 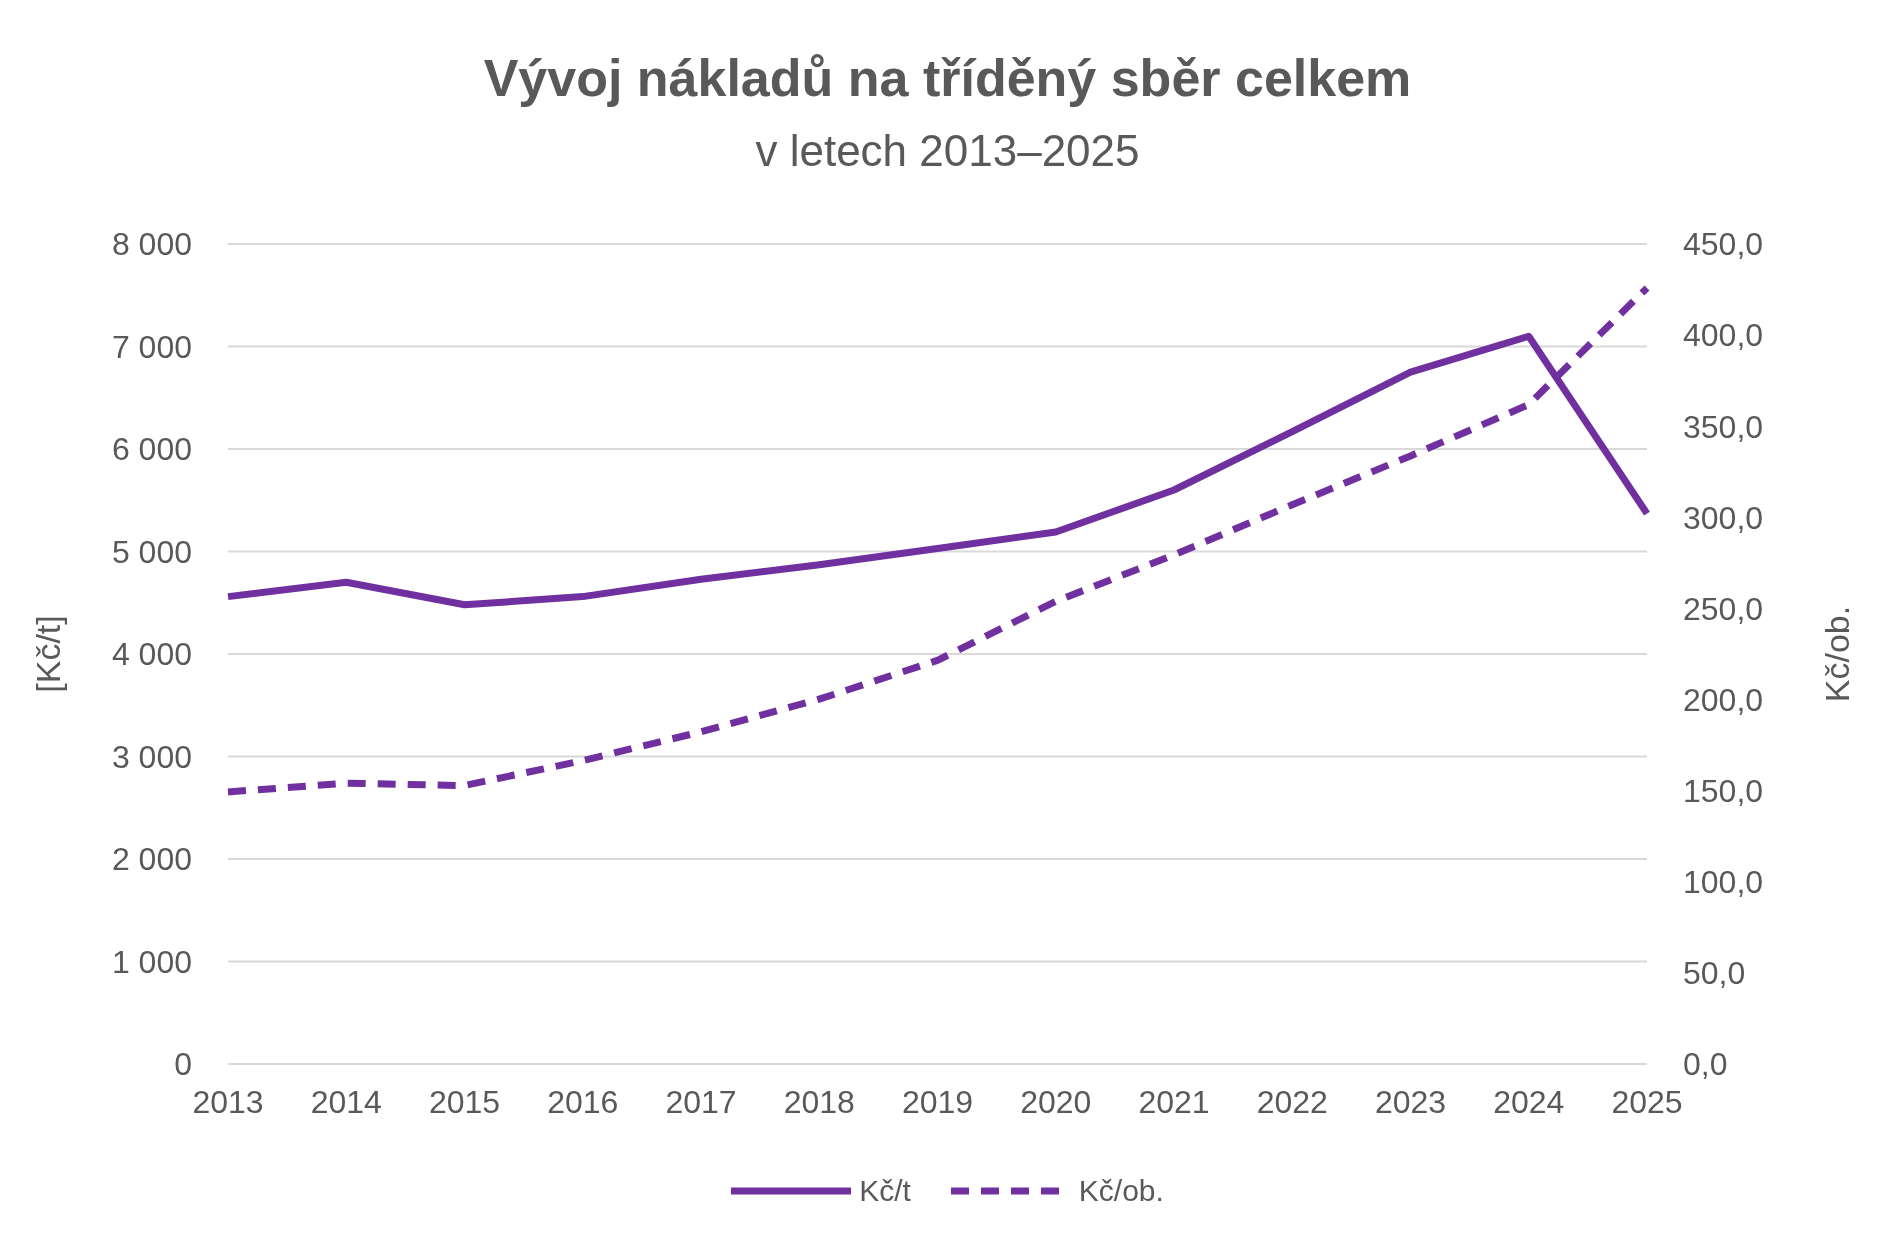 I want to click on y-tick-label: 2 000, so click(x=151, y=859).